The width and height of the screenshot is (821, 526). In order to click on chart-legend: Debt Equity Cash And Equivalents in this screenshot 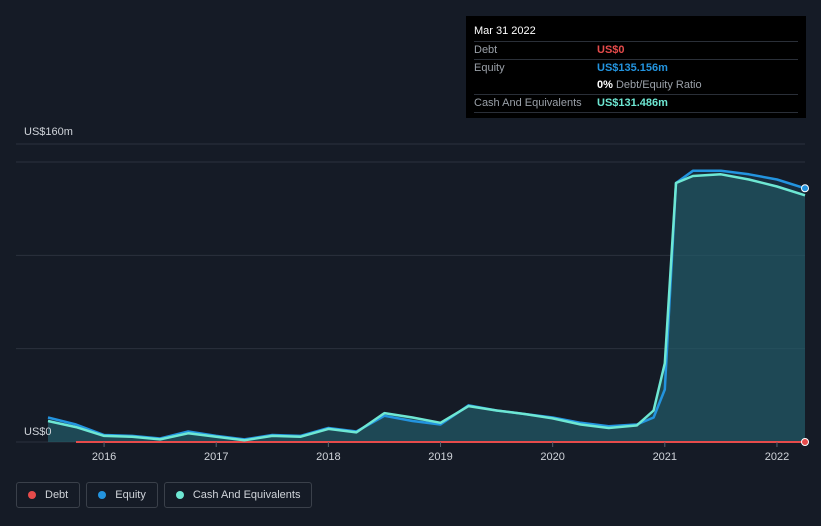, I will do `click(164, 495)`.